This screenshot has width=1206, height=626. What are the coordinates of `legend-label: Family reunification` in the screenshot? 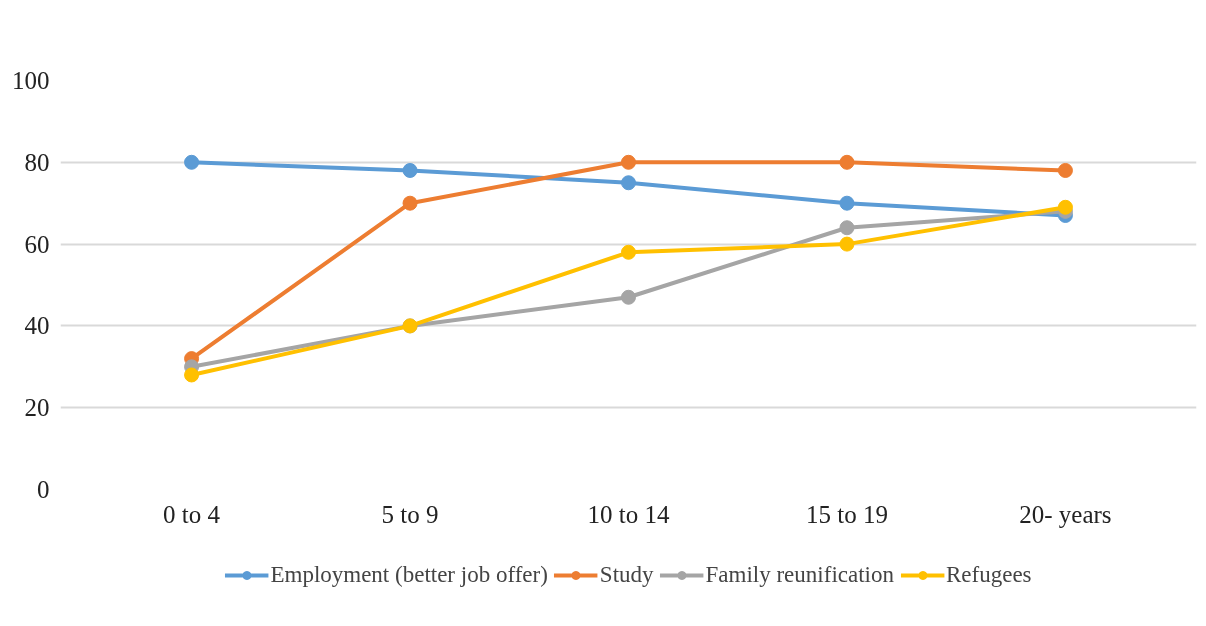 It's located at (799, 575).